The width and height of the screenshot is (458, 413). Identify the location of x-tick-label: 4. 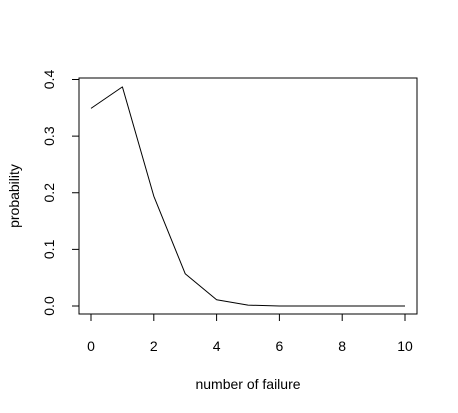
(217, 346).